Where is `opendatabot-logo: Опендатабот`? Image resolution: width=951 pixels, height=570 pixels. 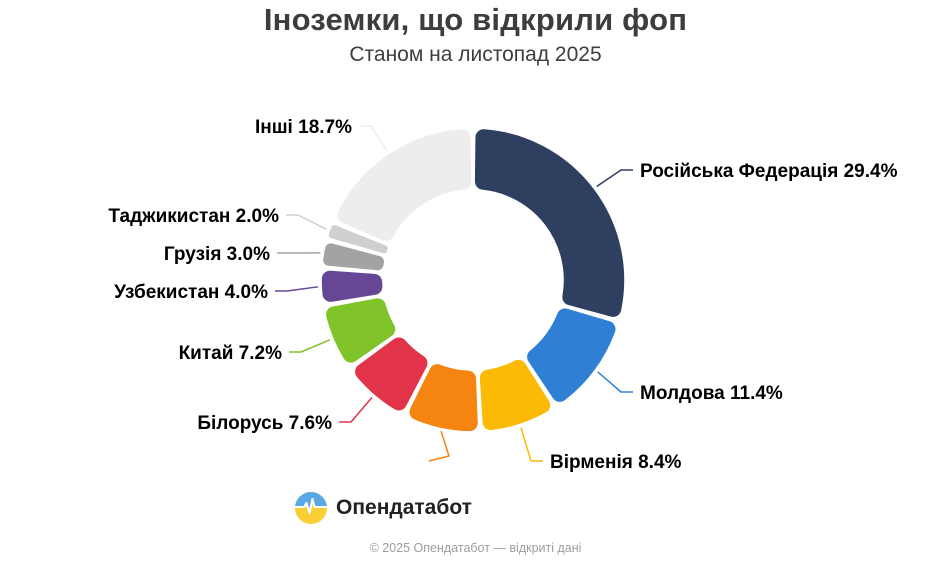 opendatabot-logo: Опендатабот is located at coordinates (383, 508).